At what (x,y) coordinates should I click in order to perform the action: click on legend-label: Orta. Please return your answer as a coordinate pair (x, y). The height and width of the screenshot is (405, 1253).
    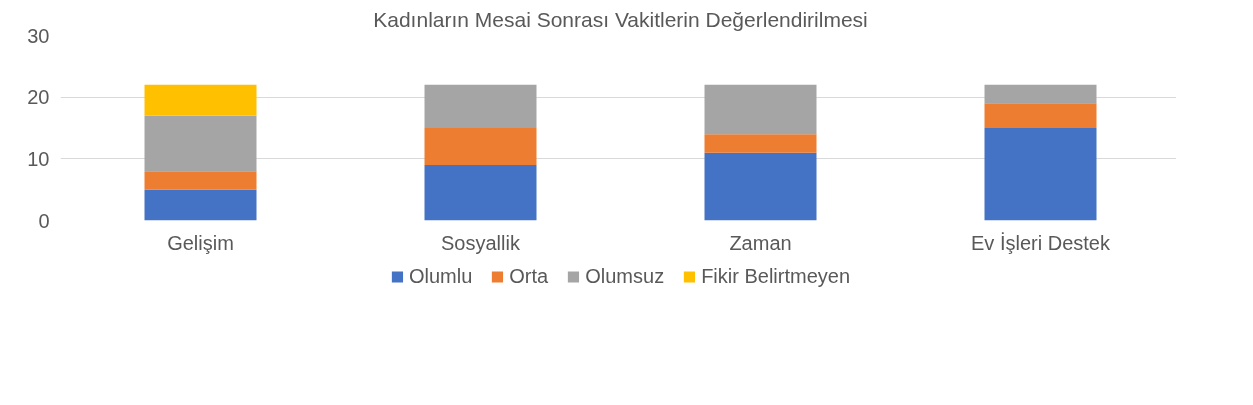
    Looking at the image, I should click on (529, 276).